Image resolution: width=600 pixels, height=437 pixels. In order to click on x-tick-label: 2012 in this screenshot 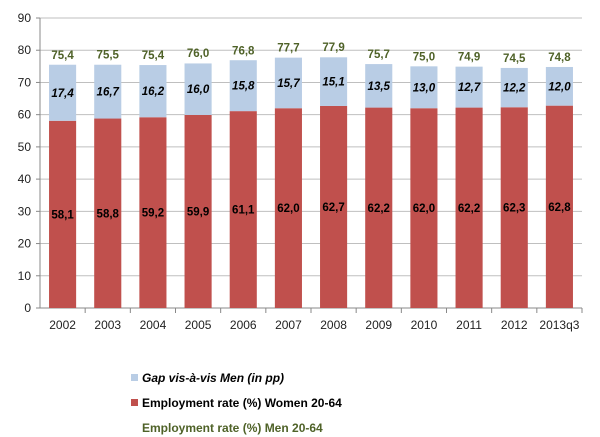, I will do `click(514, 325)`.